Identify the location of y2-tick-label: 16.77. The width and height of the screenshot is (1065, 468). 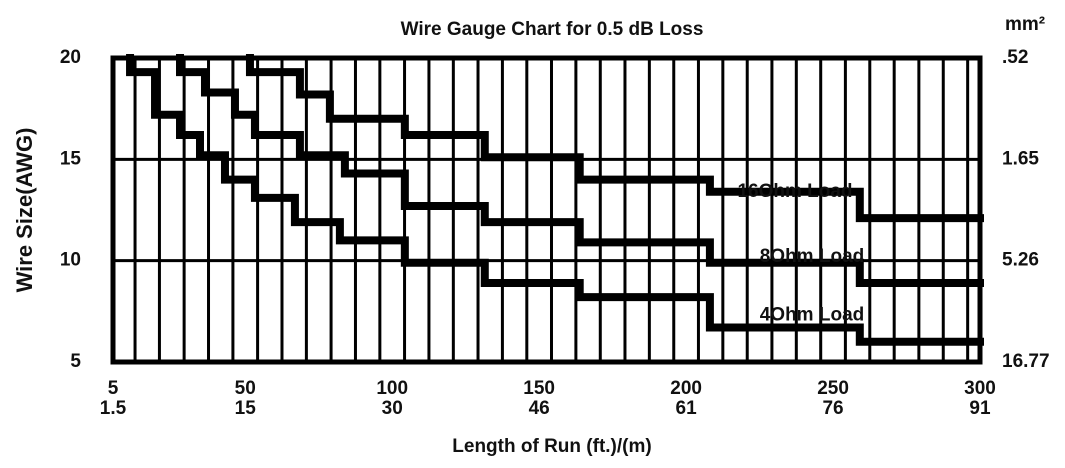
(1026, 361).